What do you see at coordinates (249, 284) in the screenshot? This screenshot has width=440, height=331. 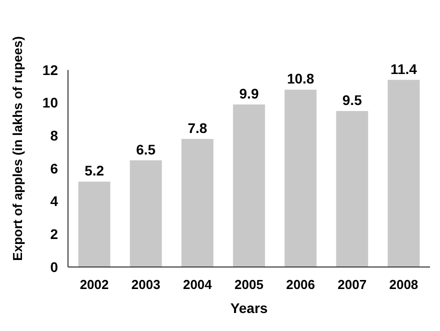 I see `x-tick-label: 2005` at bounding box center [249, 284].